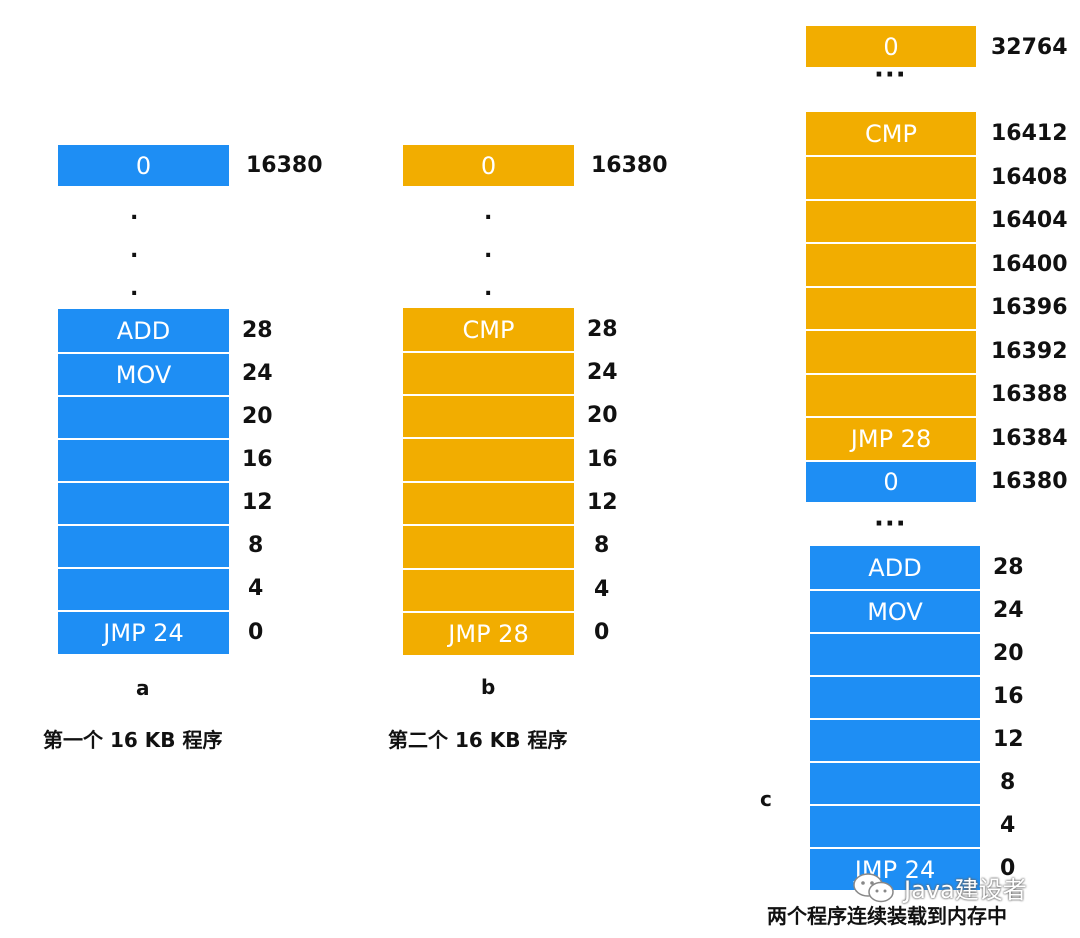 Image resolution: width=1080 pixels, height=938 pixels. I want to click on address-label: 16404, so click(1029, 220).